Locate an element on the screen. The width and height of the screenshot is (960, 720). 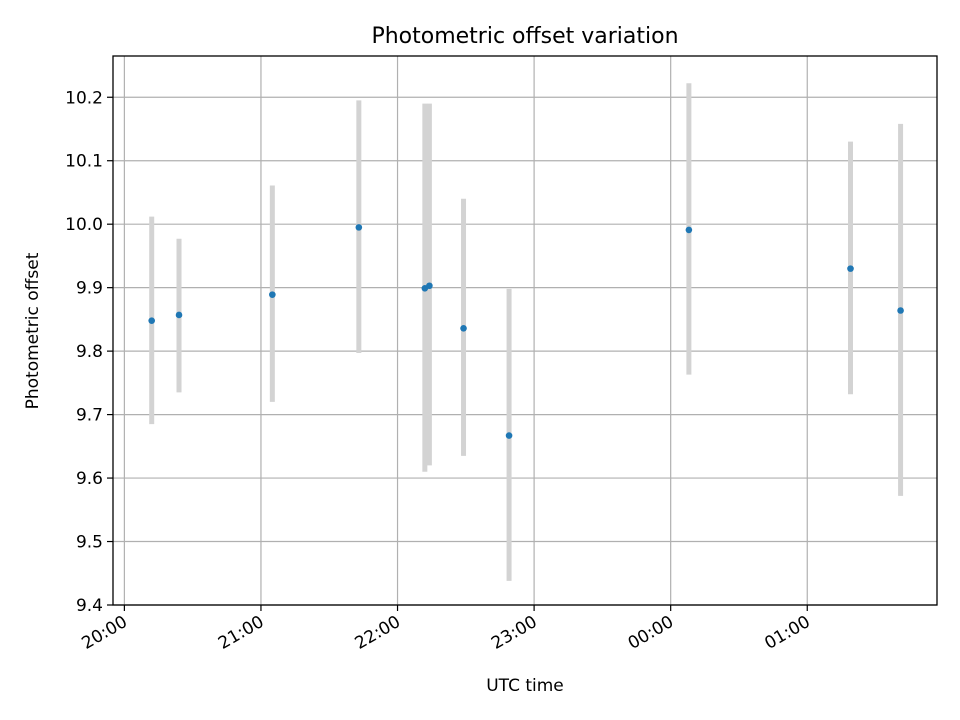
y-tick-label: 9.8 is located at coordinates (89, 352).